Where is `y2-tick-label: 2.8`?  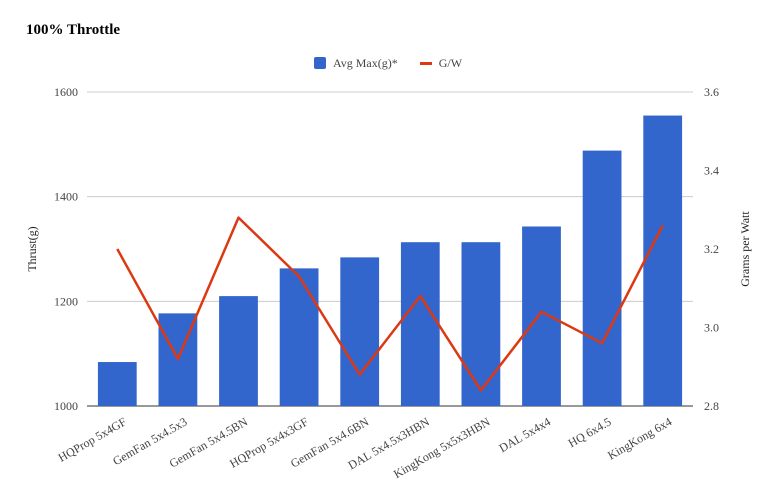 y2-tick-label: 2.8 is located at coordinates (711, 406).